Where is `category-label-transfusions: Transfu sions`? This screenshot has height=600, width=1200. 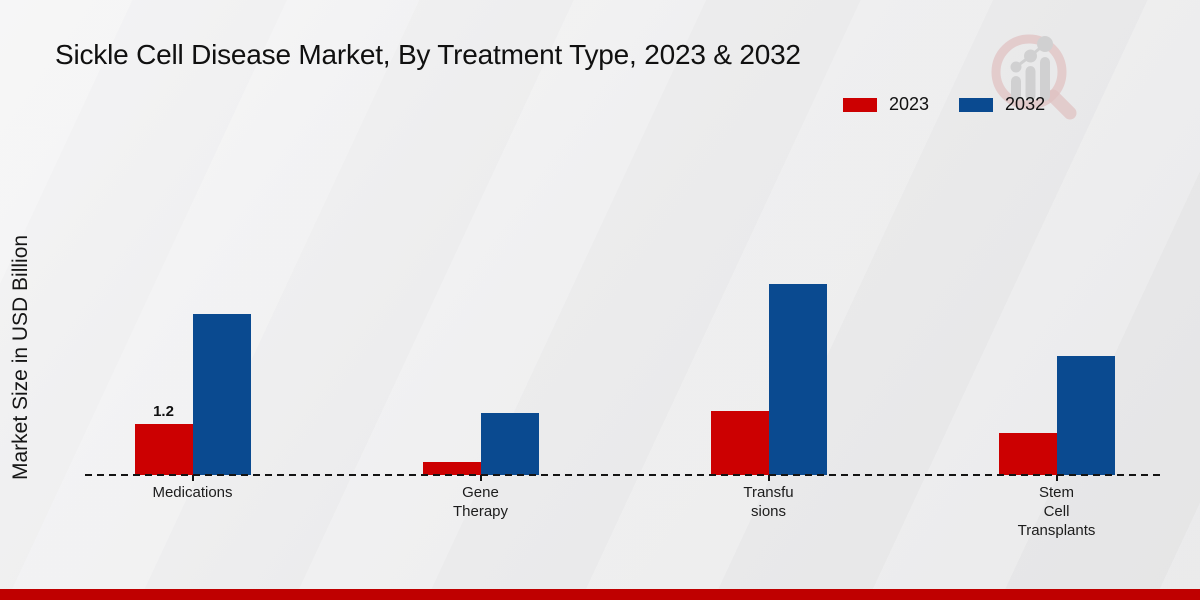
category-label-transfusions: Transfu sions is located at coordinates (768, 502).